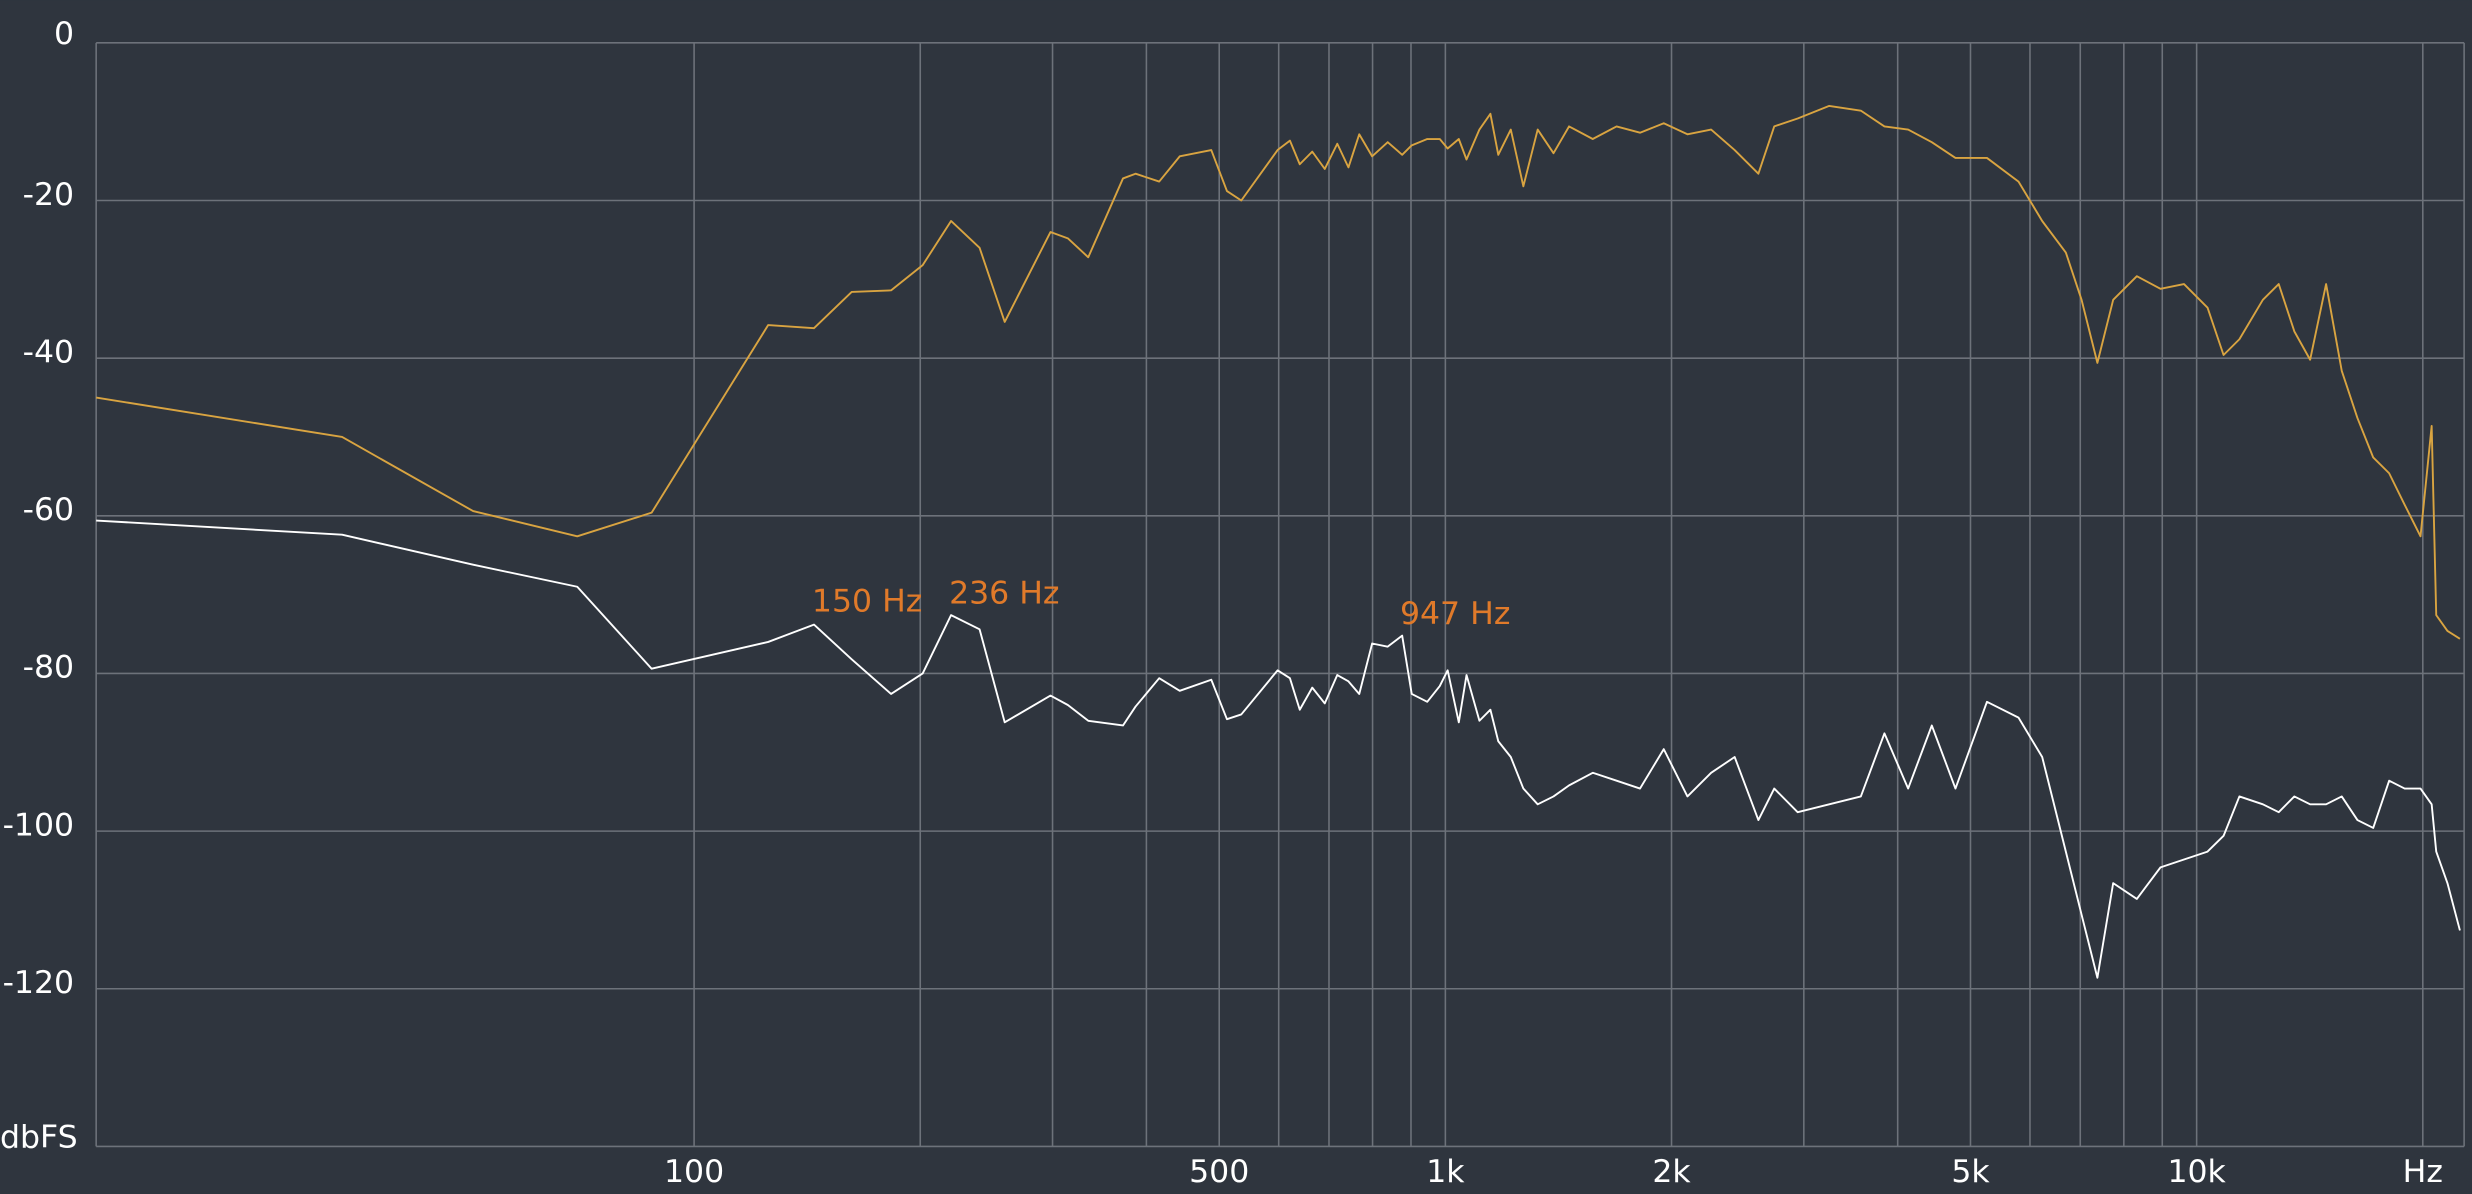 This screenshot has width=2472, height=1194. What do you see at coordinates (48, 195) in the screenshot?
I see `y-tick-label: -20` at bounding box center [48, 195].